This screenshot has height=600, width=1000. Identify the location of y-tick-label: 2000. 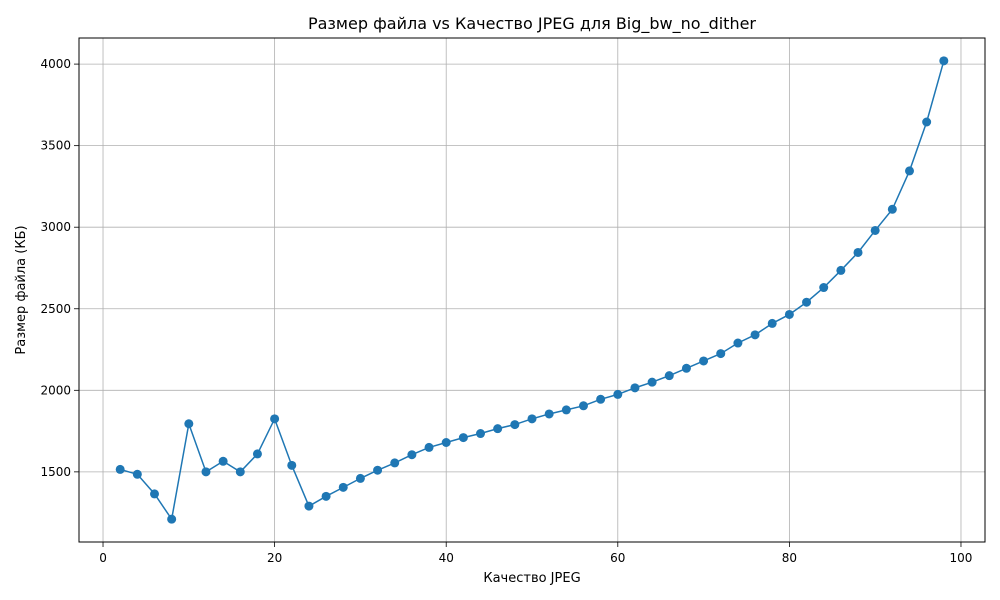
(55, 390).